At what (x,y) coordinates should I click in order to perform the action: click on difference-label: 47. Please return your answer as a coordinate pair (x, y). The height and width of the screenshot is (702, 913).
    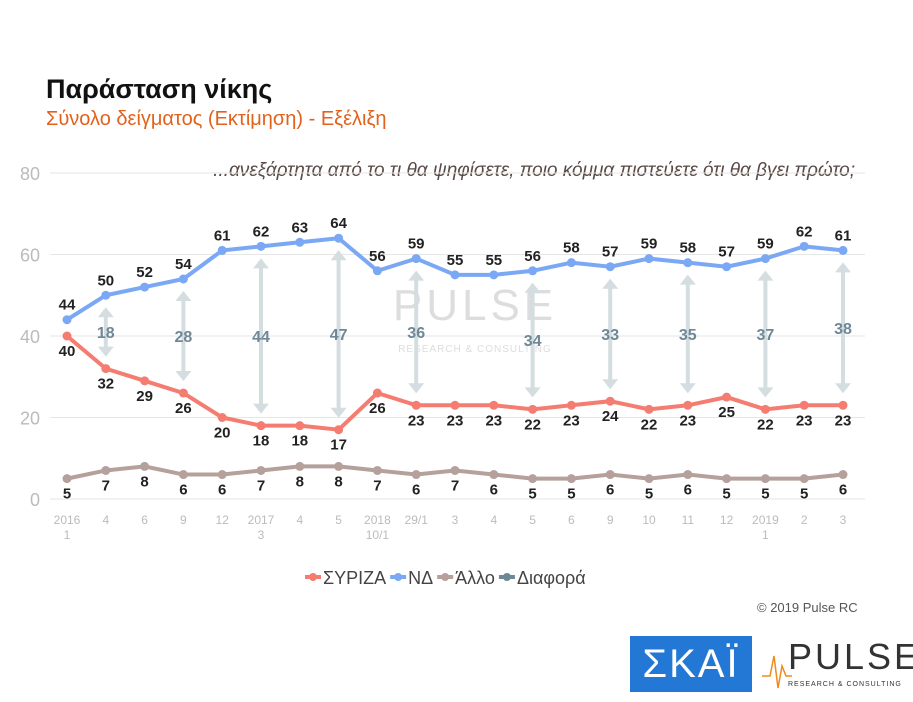
    Looking at the image, I should click on (339, 335).